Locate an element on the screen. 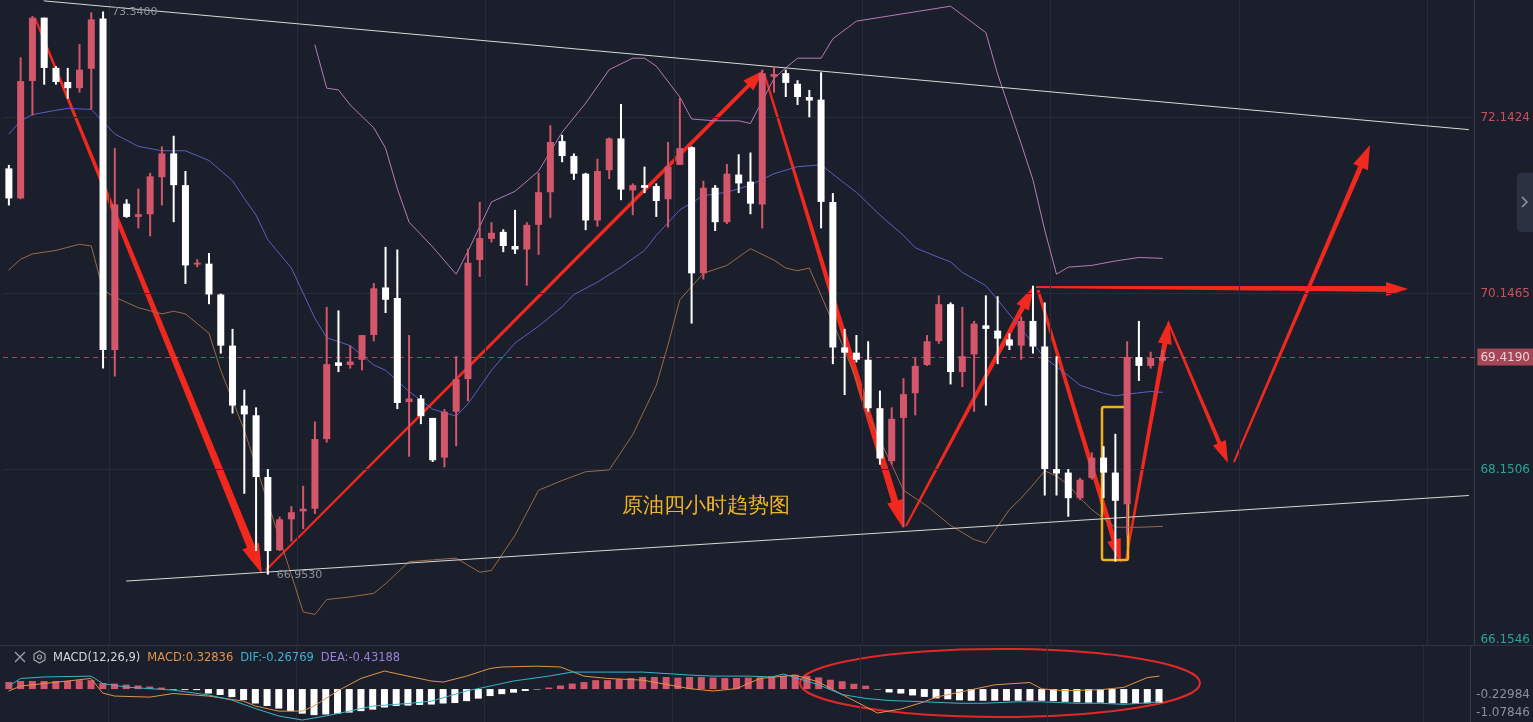 This screenshot has width=1533, height=722. y-tick-label: 68.1506 is located at coordinates (1505, 469).